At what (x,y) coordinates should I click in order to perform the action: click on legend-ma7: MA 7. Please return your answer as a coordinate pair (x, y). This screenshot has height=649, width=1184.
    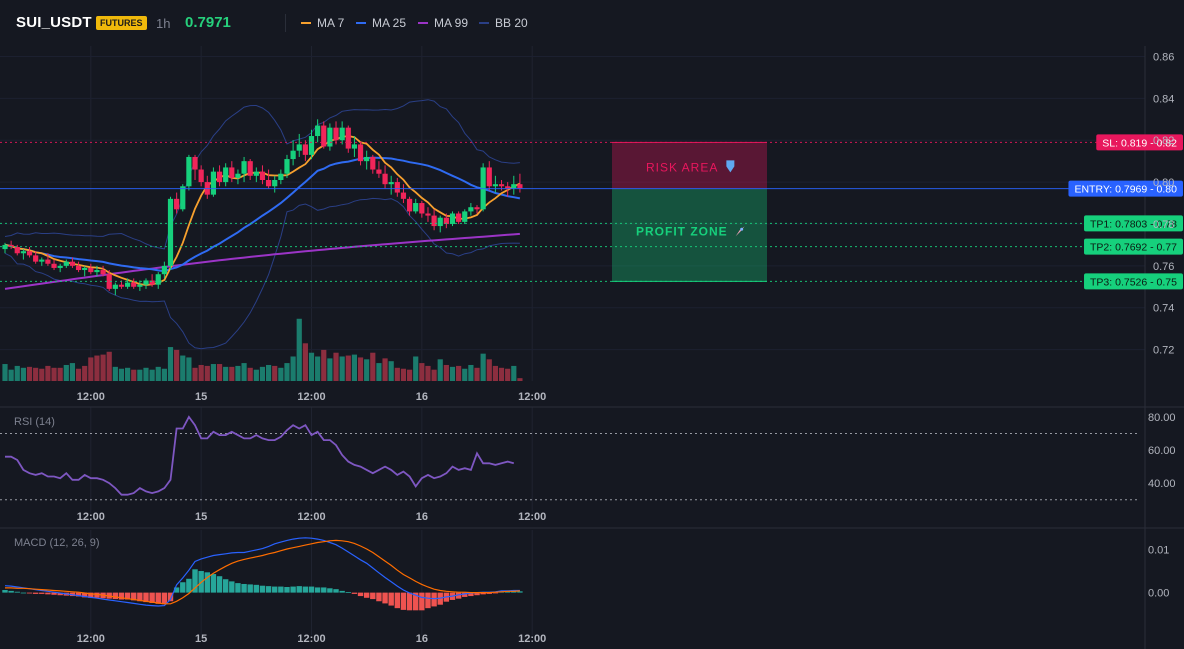
    Looking at the image, I should click on (322, 23).